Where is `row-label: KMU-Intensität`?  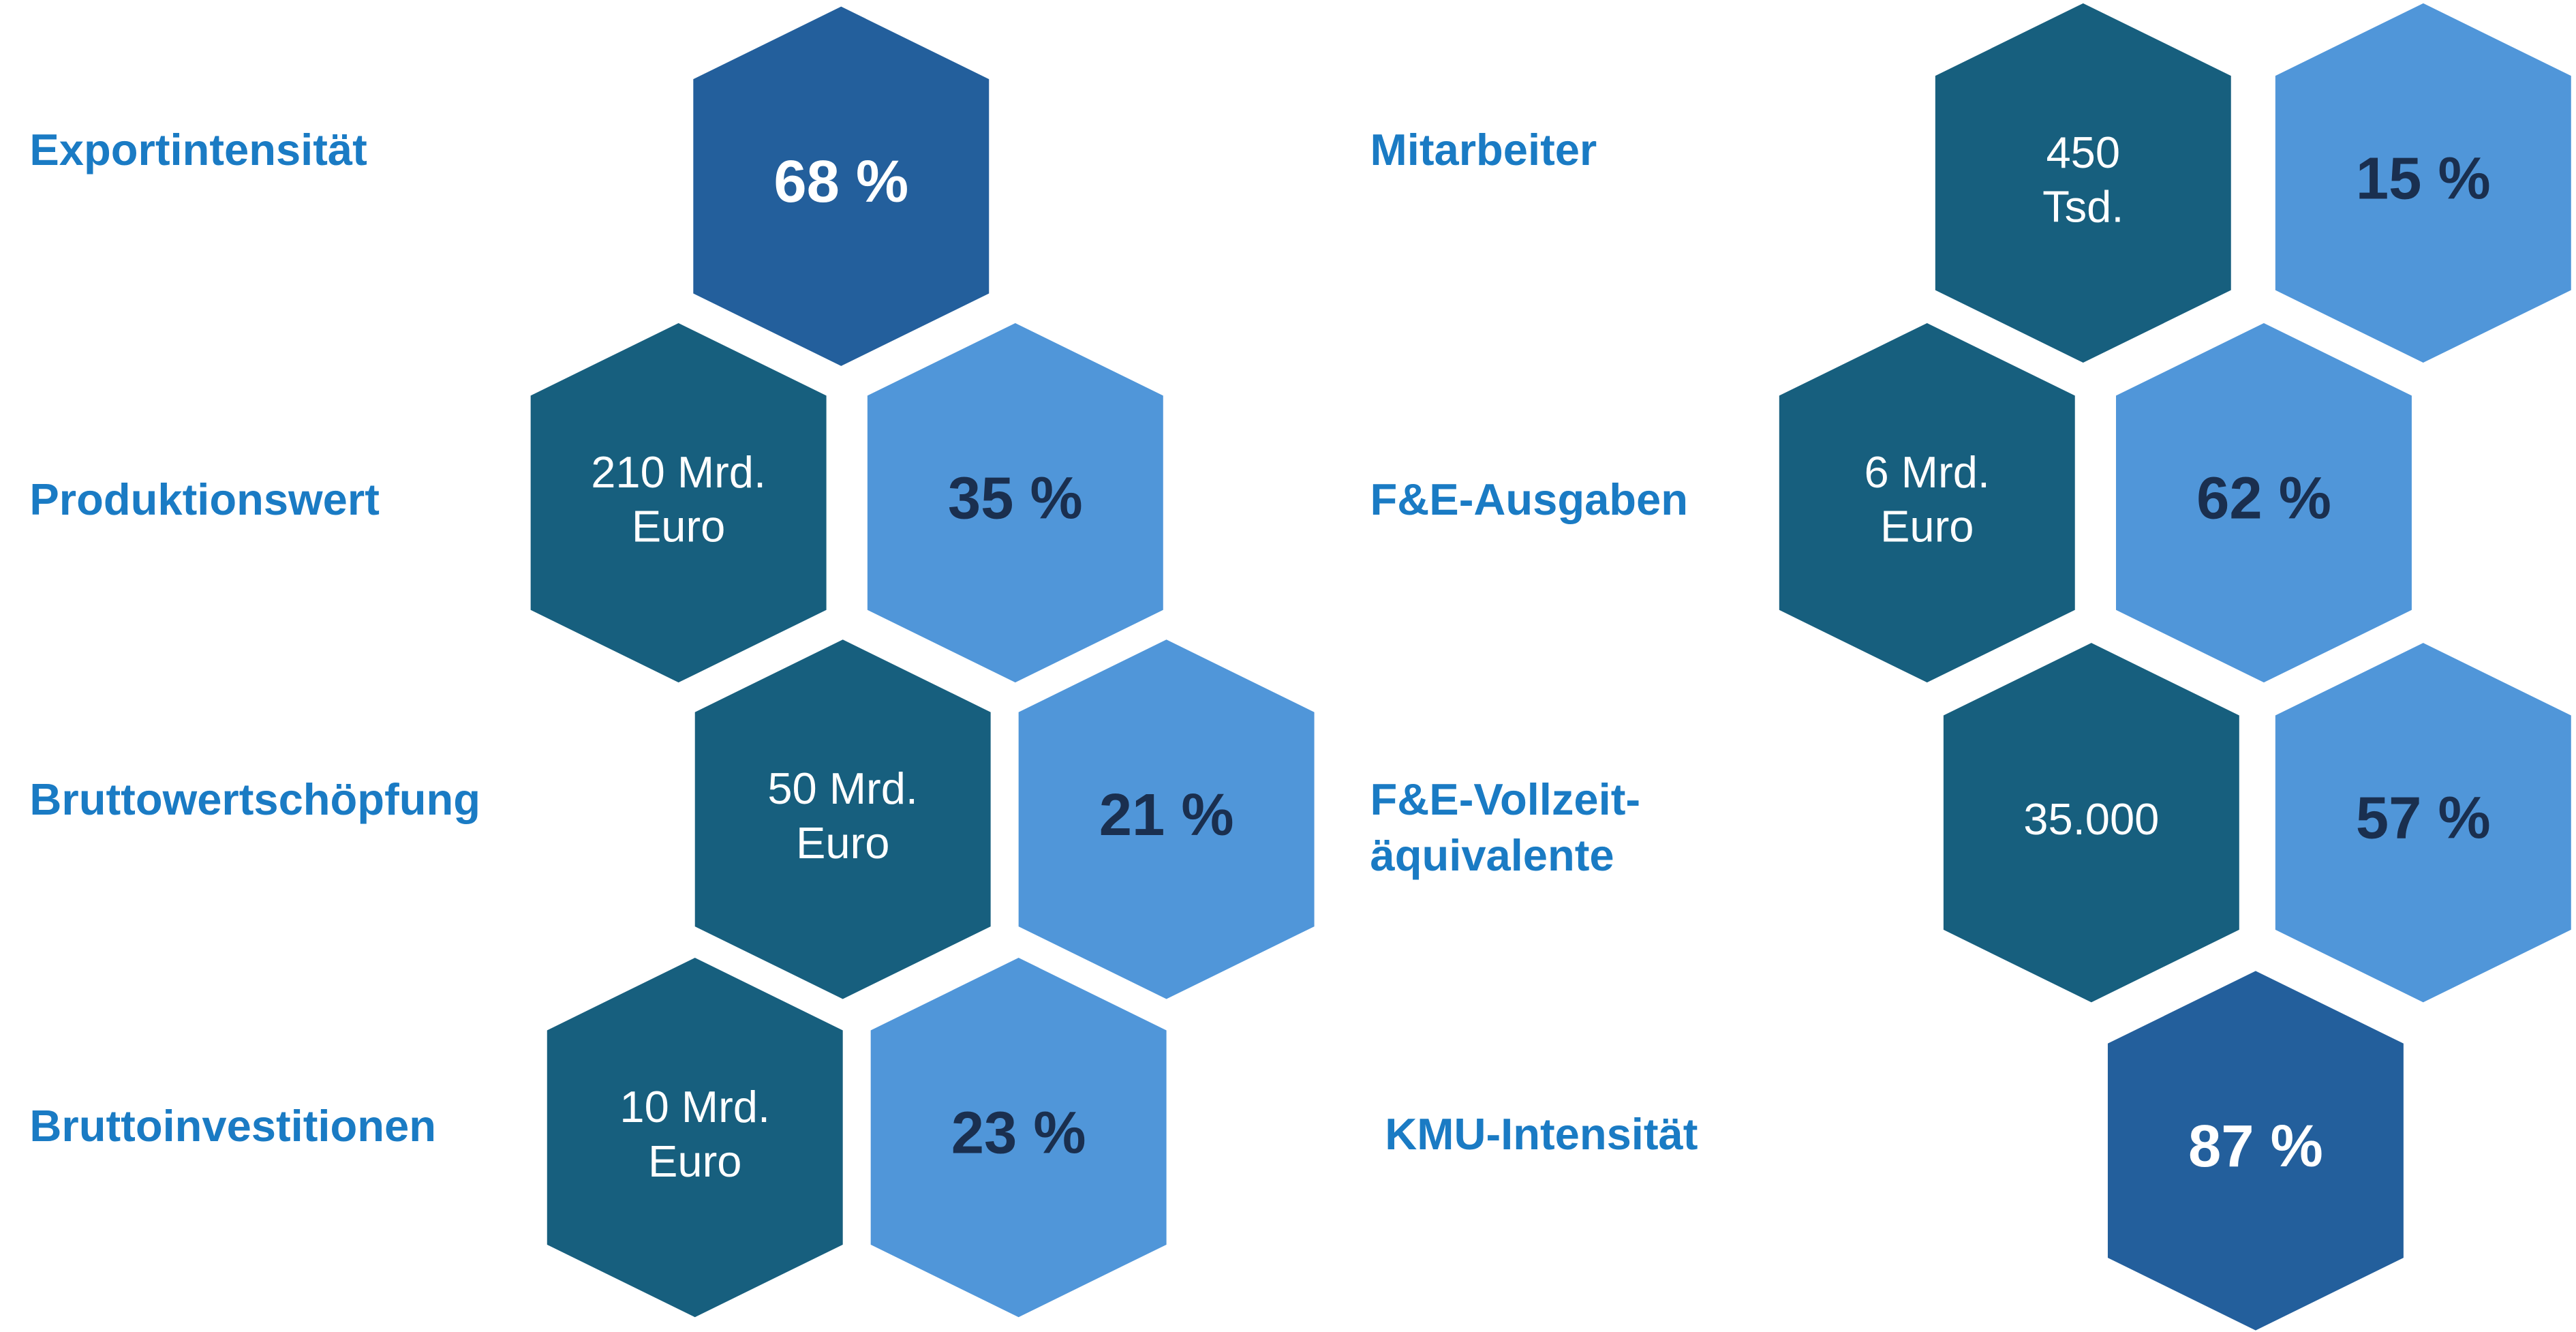 row-label: KMU-Intensität is located at coordinates (1541, 1134).